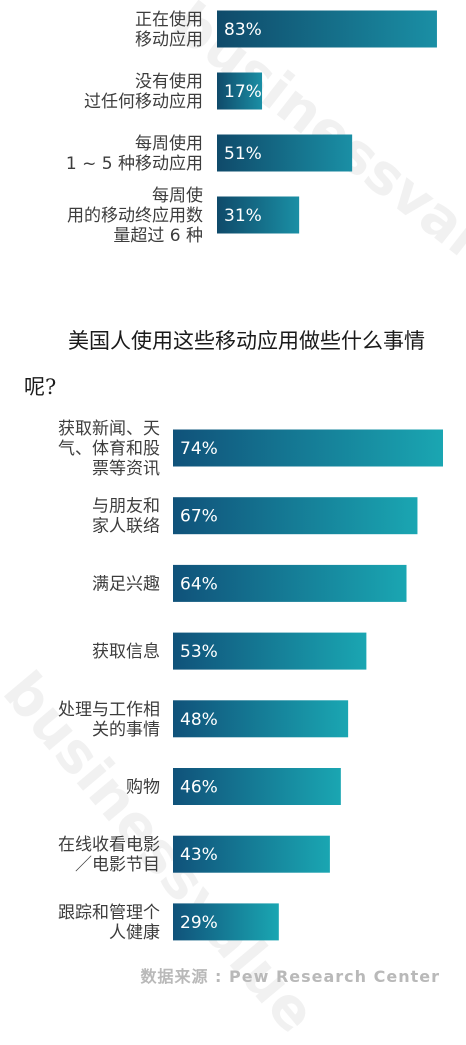  I want to click on data-label: 31%, so click(243, 216).